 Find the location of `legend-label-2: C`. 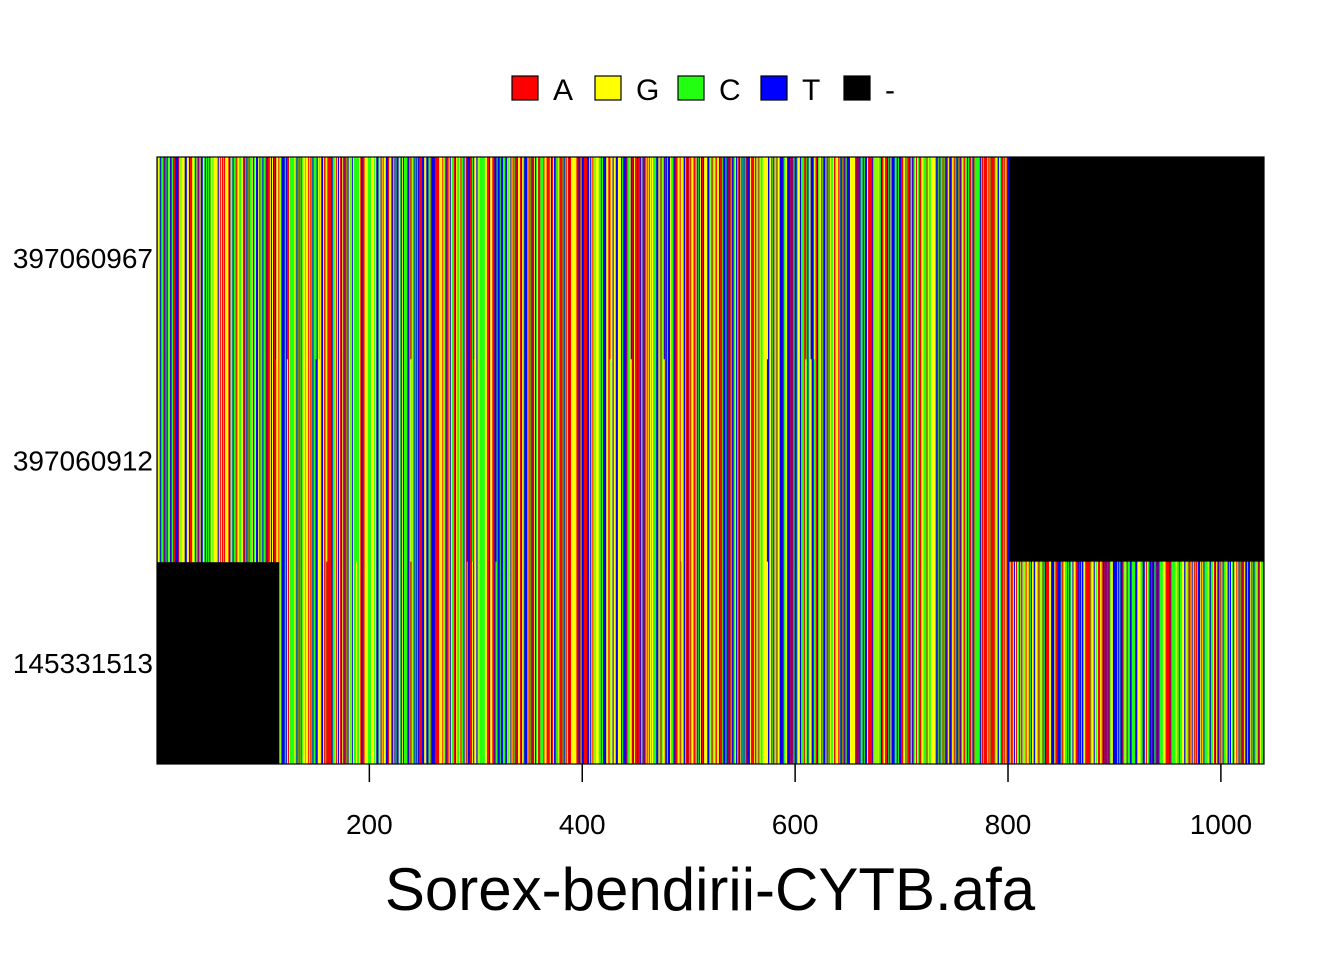

legend-label-2: C is located at coordinates (730, 90).